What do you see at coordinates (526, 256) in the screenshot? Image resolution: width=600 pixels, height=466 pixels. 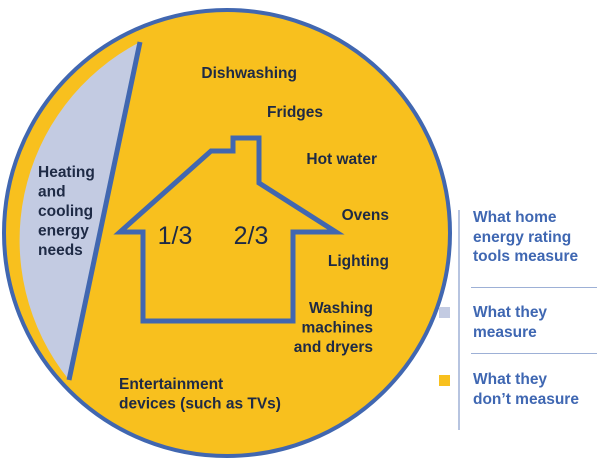 I see `legend-title-line: tools measure` at bounding box center [526, 256].